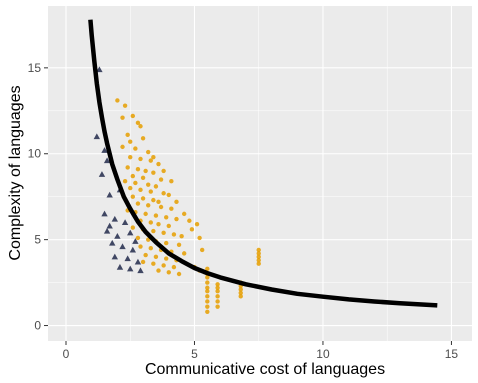 This screenshot has width=478, height=383. I want to click on x-tick-label: 15, so click(452, 354).